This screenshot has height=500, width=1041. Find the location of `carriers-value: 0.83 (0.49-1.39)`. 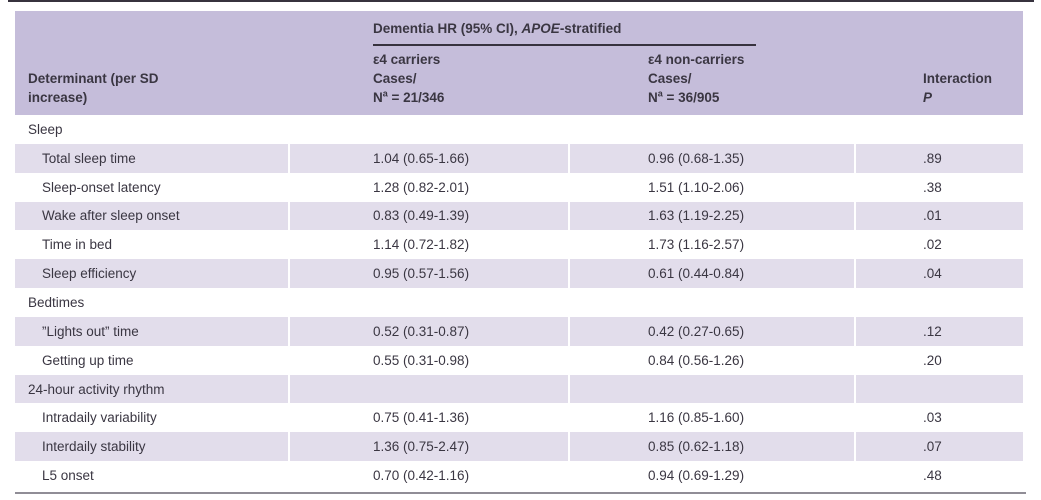

carriers-value: 0.83 (0.49-1.39) is located at coordinates (428, 216).